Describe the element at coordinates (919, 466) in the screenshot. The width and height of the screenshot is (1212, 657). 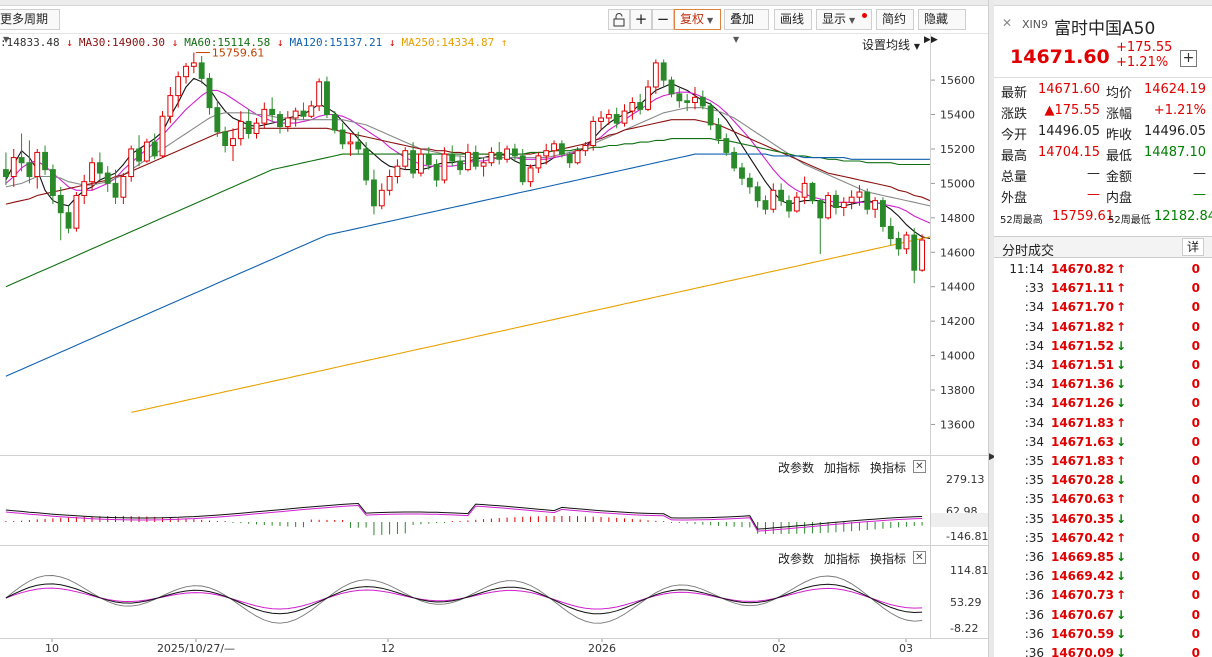
I see `macd-close-icon: ✕` at that location.